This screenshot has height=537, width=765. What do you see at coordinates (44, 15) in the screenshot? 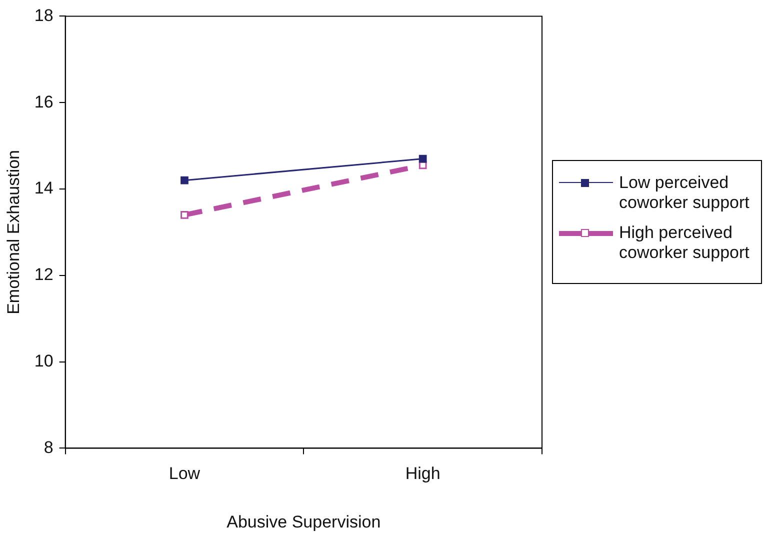
I see `y-tick-label: 18` at bounding box center [44, 15].